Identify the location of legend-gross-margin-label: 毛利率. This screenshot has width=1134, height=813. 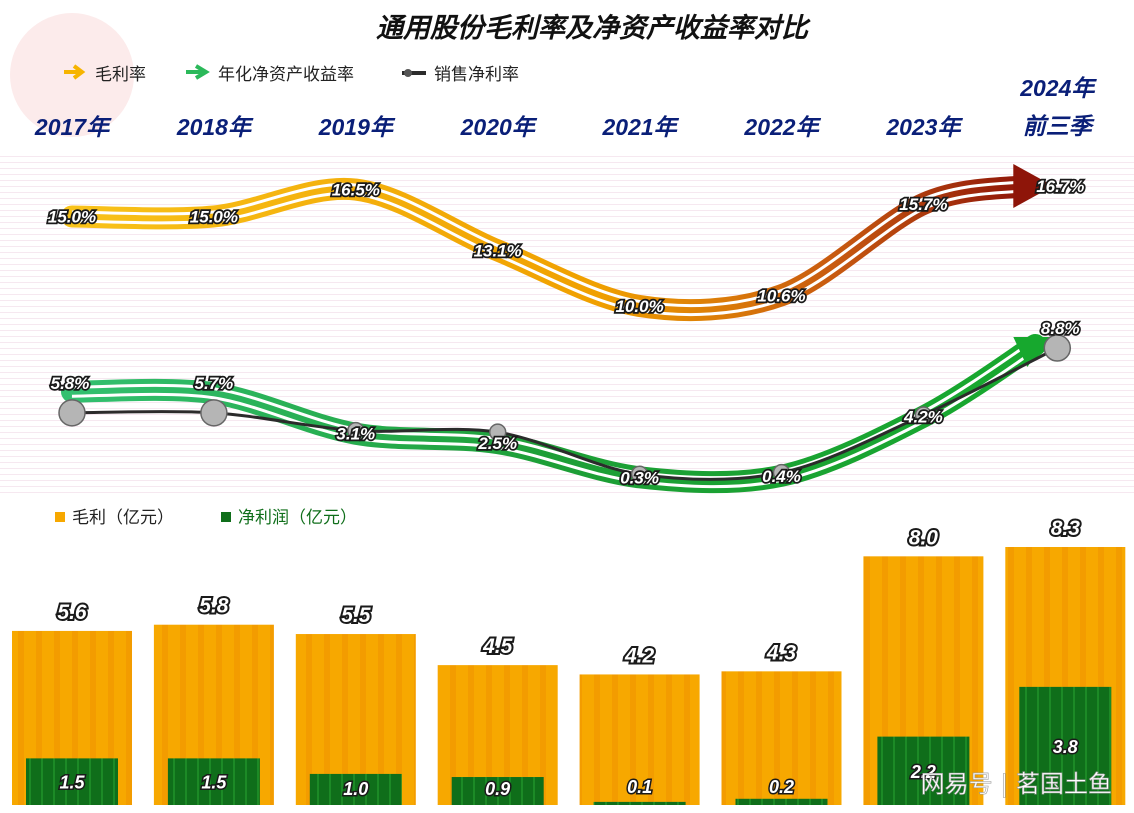
(120, 75).